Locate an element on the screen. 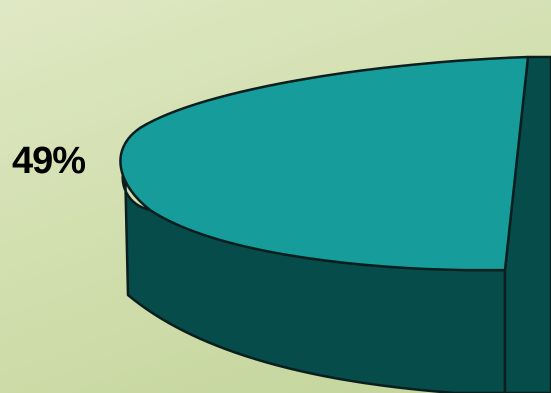  slice-data-label: 49% is located at coordinates (49, 161).